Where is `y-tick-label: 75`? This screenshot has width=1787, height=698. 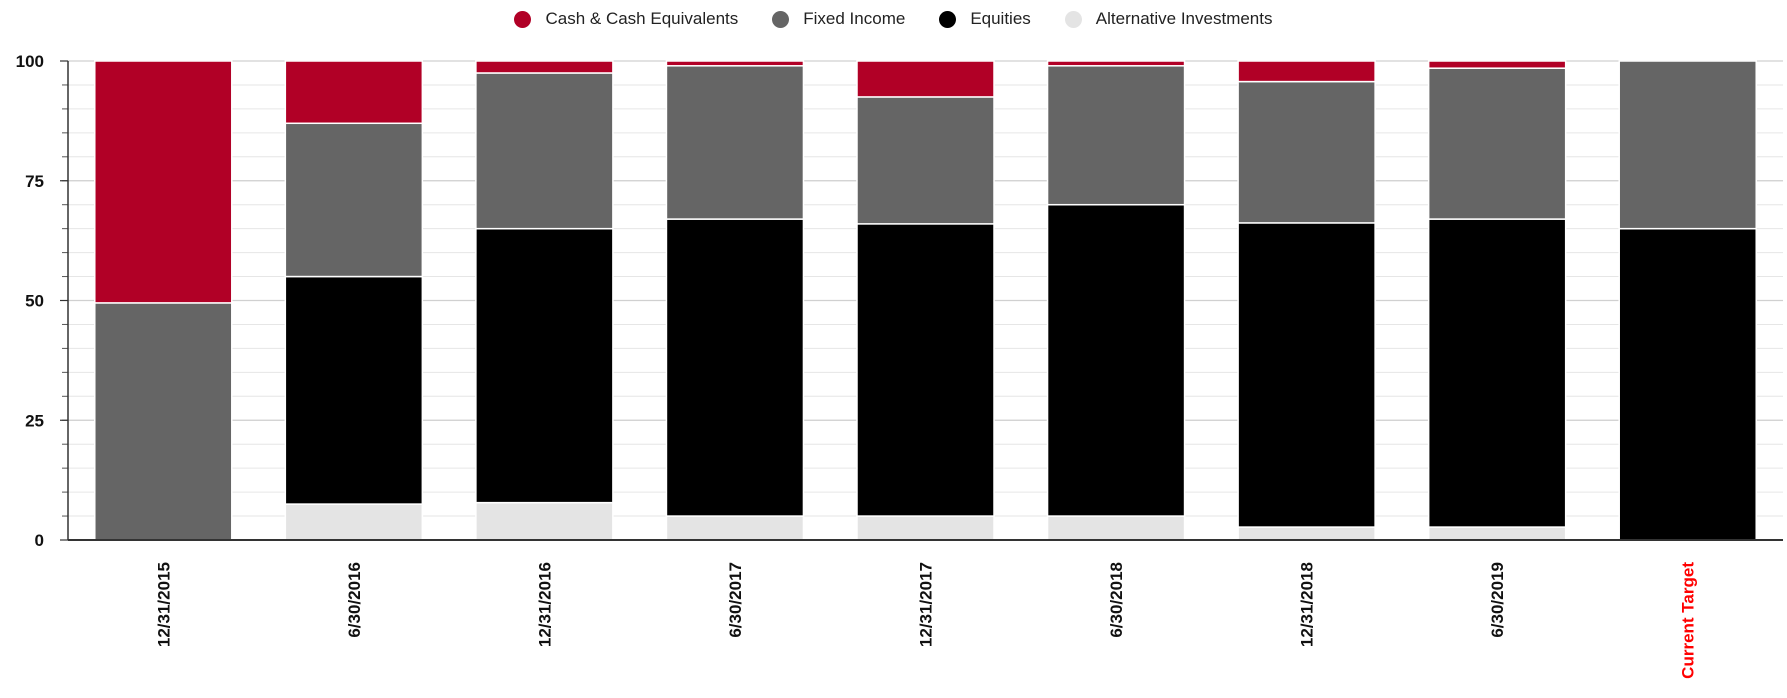
y-tick-label: 75 is located at coordinates (34, 181).